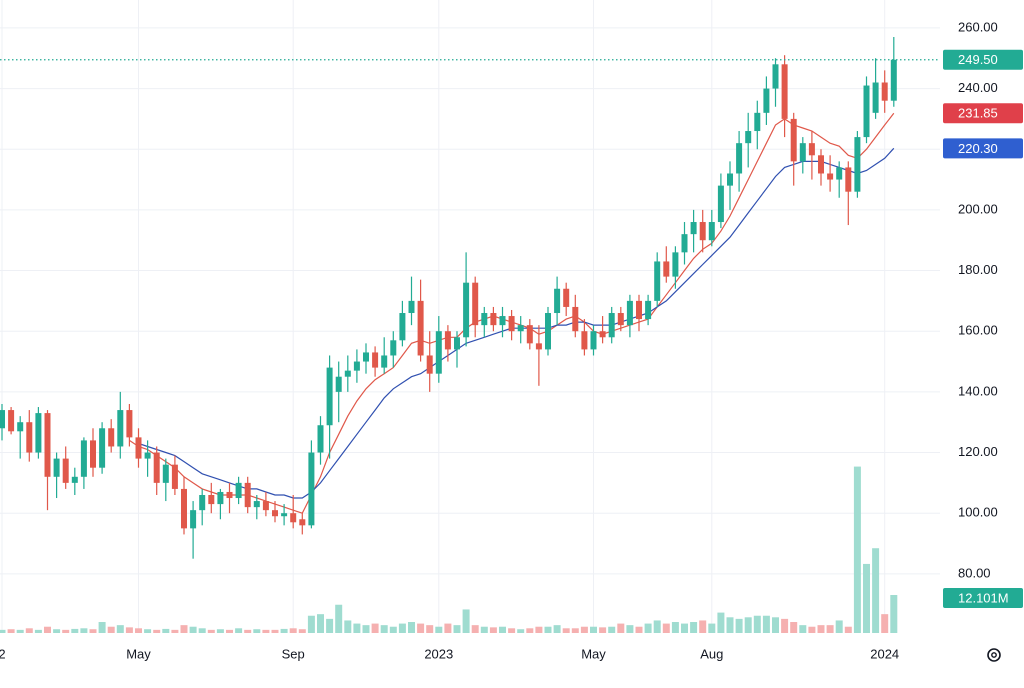 The image size is (1024, 688). What do you see at coordinates (978, 148) in the screenshot?
I see `price-label-text: 220.30` at bounding box center [978, 148].